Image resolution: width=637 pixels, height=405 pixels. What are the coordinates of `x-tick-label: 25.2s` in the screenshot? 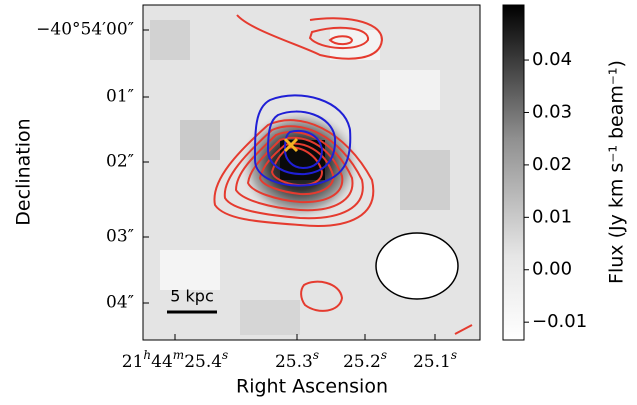 It's located at (365, 360).